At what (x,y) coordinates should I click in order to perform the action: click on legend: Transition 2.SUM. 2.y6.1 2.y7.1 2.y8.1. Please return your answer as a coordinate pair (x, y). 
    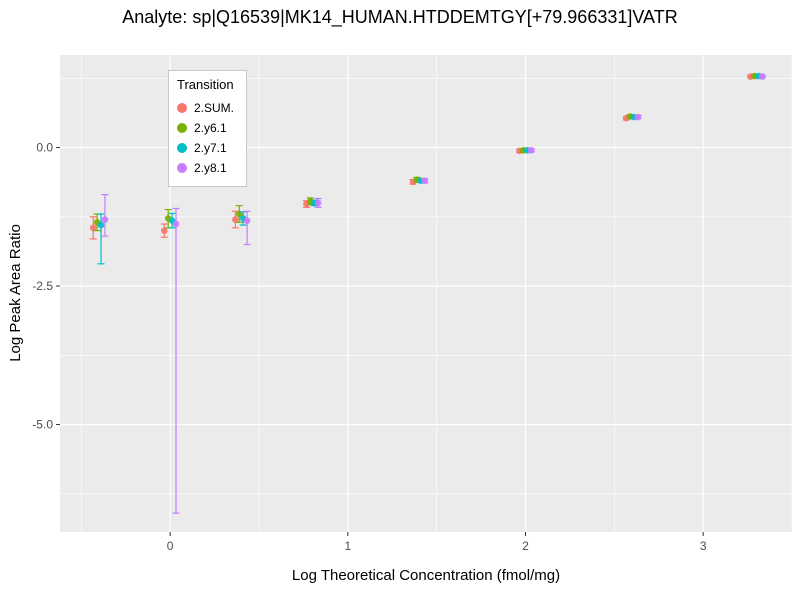
    Looking at the image, I should click on (208, 128).